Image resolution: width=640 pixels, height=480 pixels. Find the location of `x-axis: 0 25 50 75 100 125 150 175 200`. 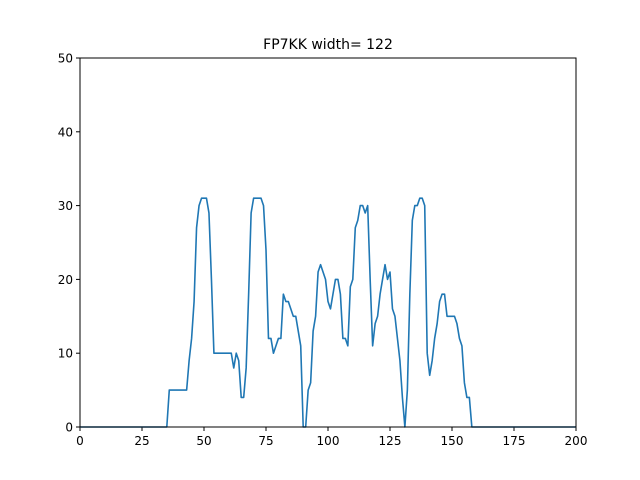

x-axis: 0 25 50 75 100 125 150 175 200 is located at coordinates (331, 437).